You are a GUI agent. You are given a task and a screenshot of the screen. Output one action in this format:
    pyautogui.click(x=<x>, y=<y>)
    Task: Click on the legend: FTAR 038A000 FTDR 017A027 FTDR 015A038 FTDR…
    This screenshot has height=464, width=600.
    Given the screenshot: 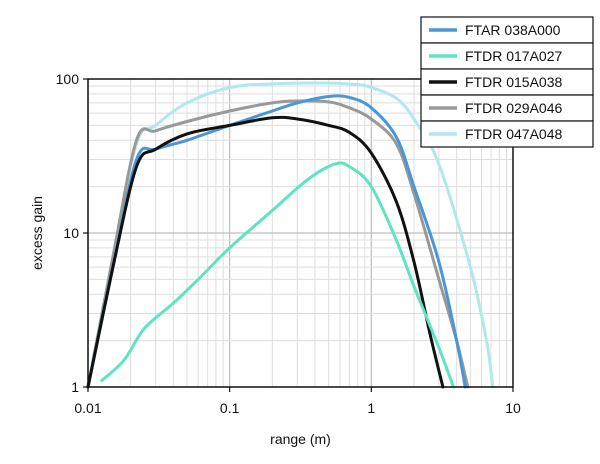 What is the action you would take?
    pyautogui.click(x=507, y=82)
    